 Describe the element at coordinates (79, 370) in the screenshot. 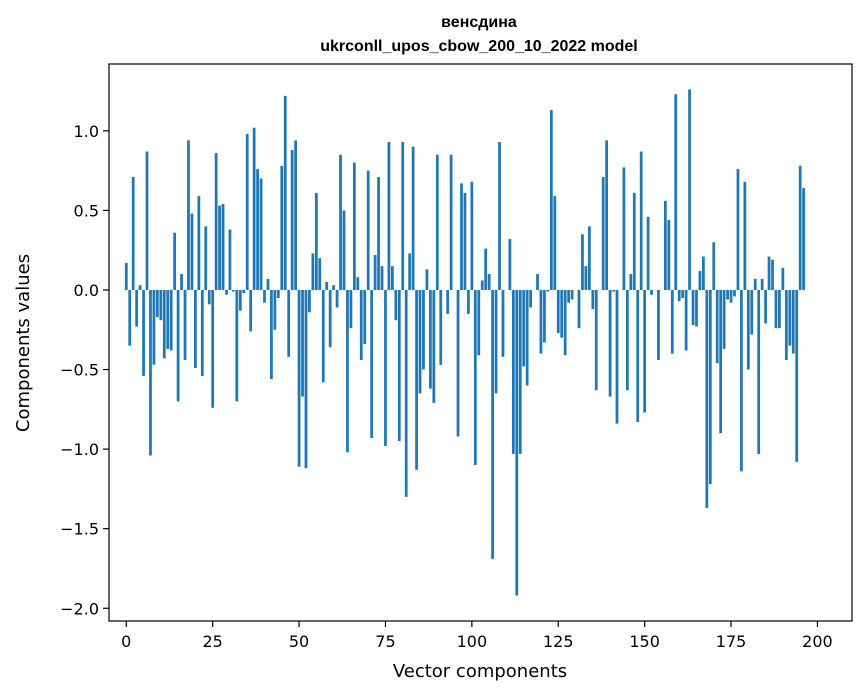

I see `y-tick-label: −0.5` at that location.